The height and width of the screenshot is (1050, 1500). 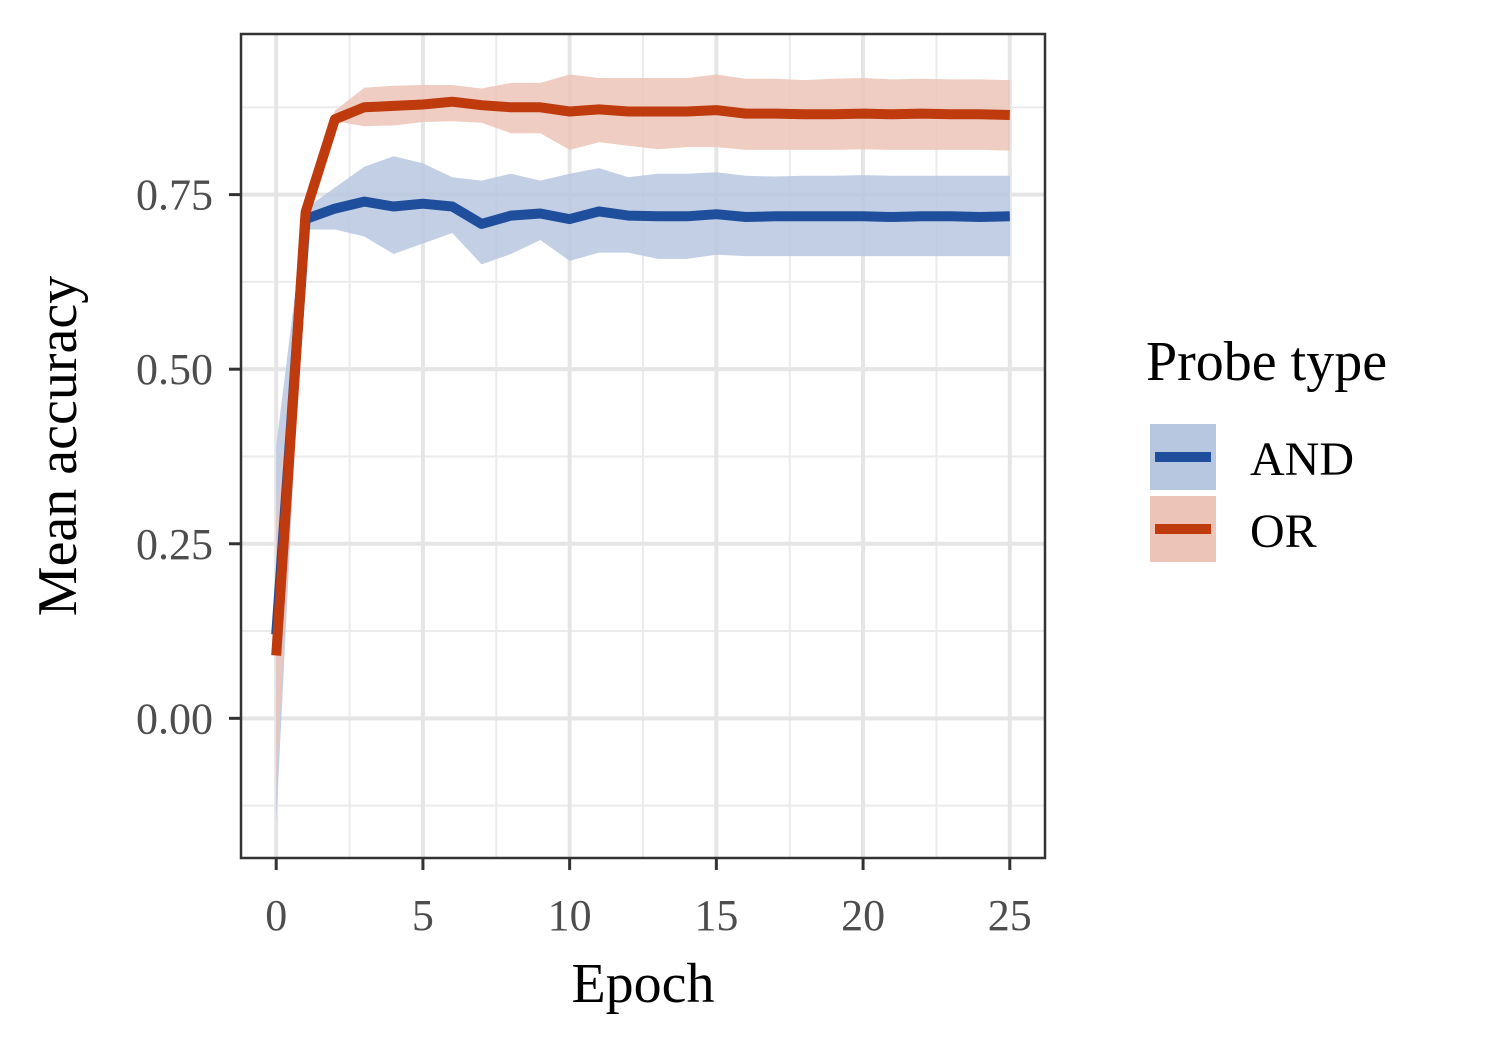 What do you see at coordinates (174, 718) in the screenshot?
I see `y-tick-label: 0.00` at bounding box center [174, 718].